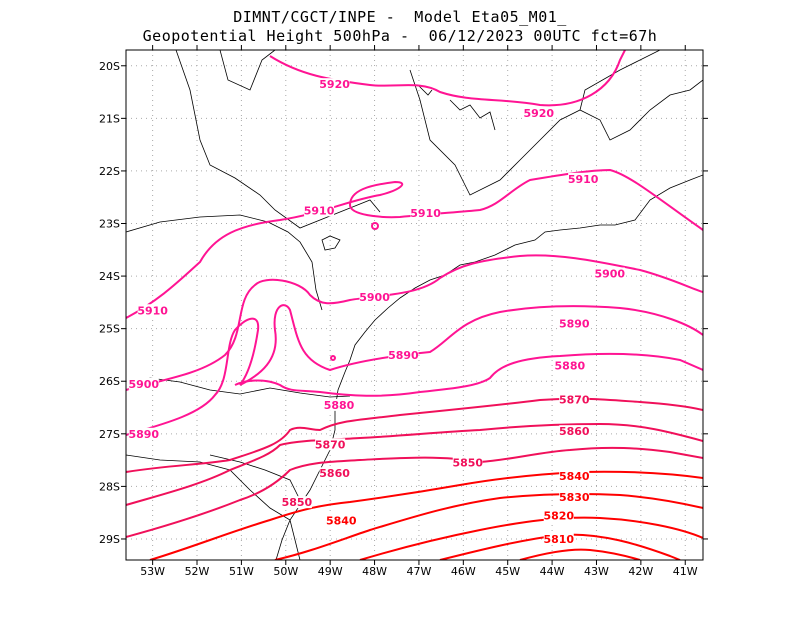  I want to click on lon-tick-label: 50W, so click(285, 571).